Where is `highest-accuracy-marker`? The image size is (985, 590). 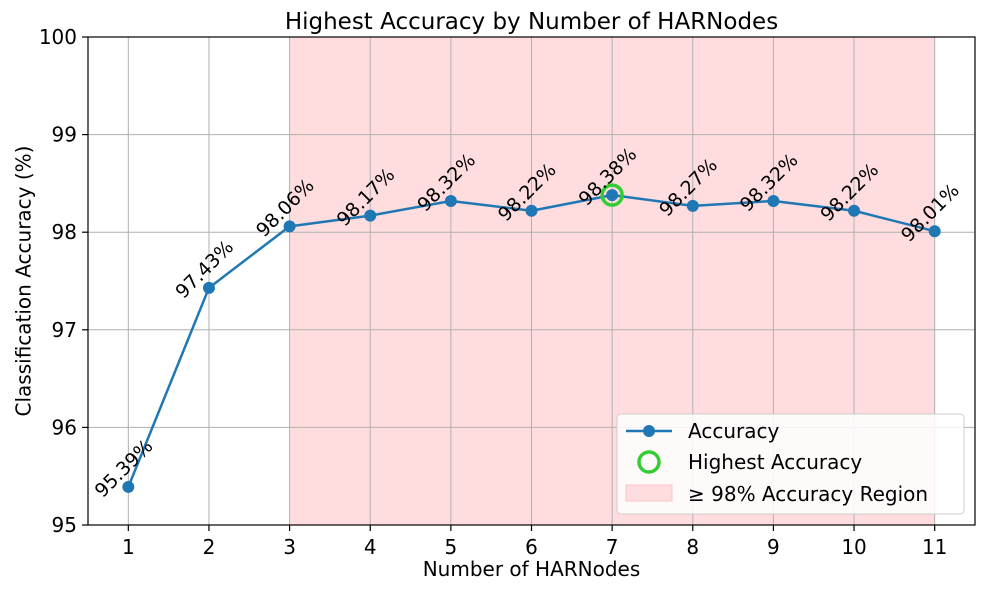
highest-accuracy-marker is located at coordinates (612, 195).